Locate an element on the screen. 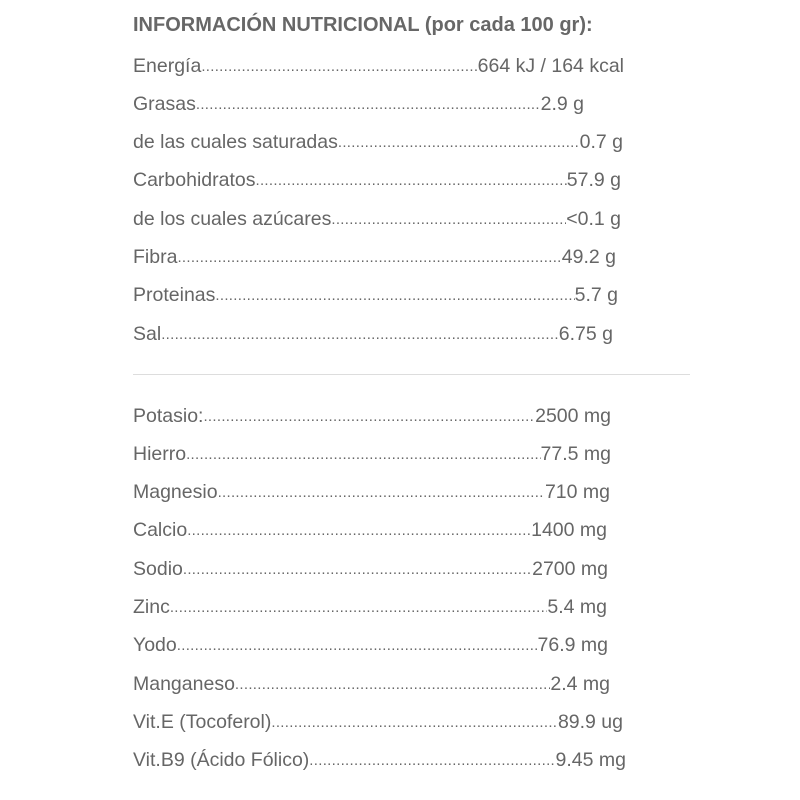  nutrient-row: Proteinas 5.7 g is located at coordinates (375, 301).